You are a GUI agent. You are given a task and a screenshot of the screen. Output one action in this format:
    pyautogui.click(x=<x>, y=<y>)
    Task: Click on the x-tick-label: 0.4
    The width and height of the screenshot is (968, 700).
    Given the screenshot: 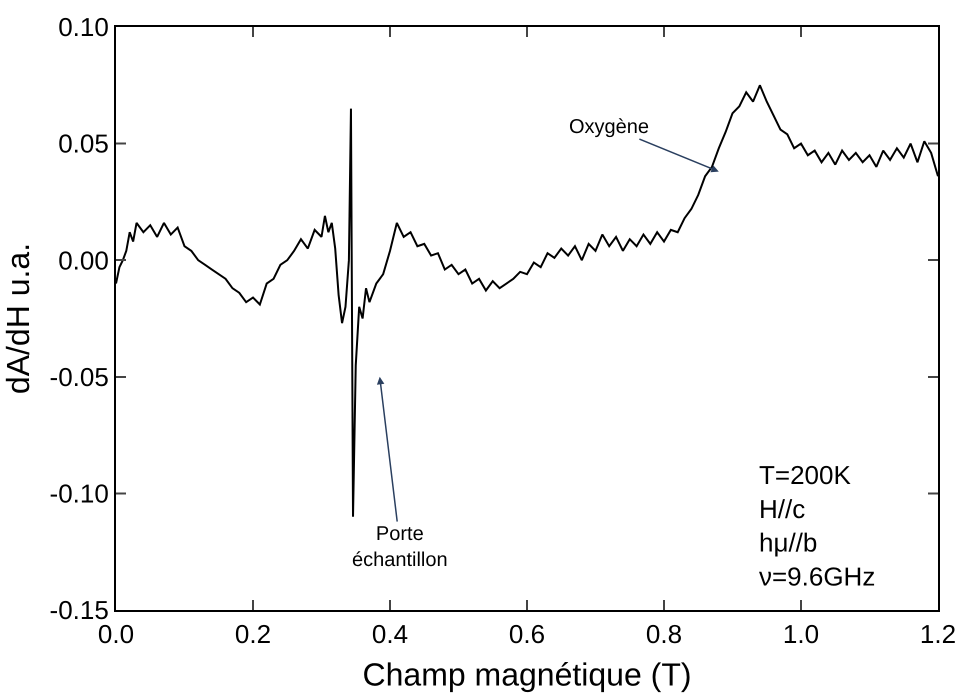 What is the action you would take?
    pyautogui.click(x=390, y=634)
    